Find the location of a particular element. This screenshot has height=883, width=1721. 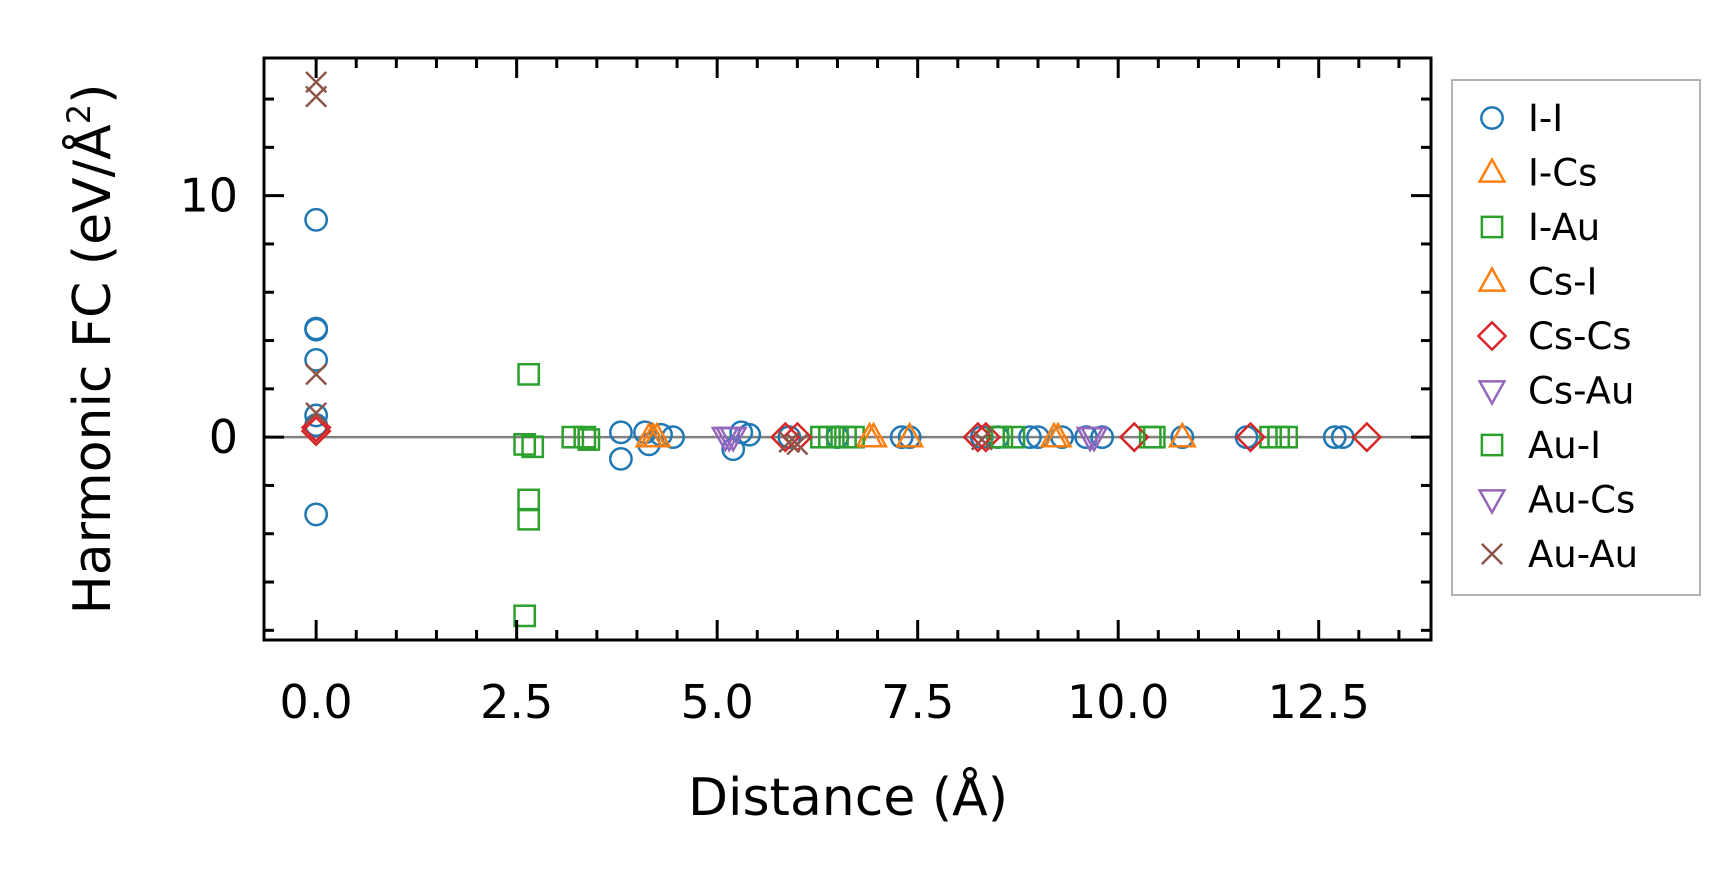

legend-label: Au-Cs is located at coordinates (1581, 500).